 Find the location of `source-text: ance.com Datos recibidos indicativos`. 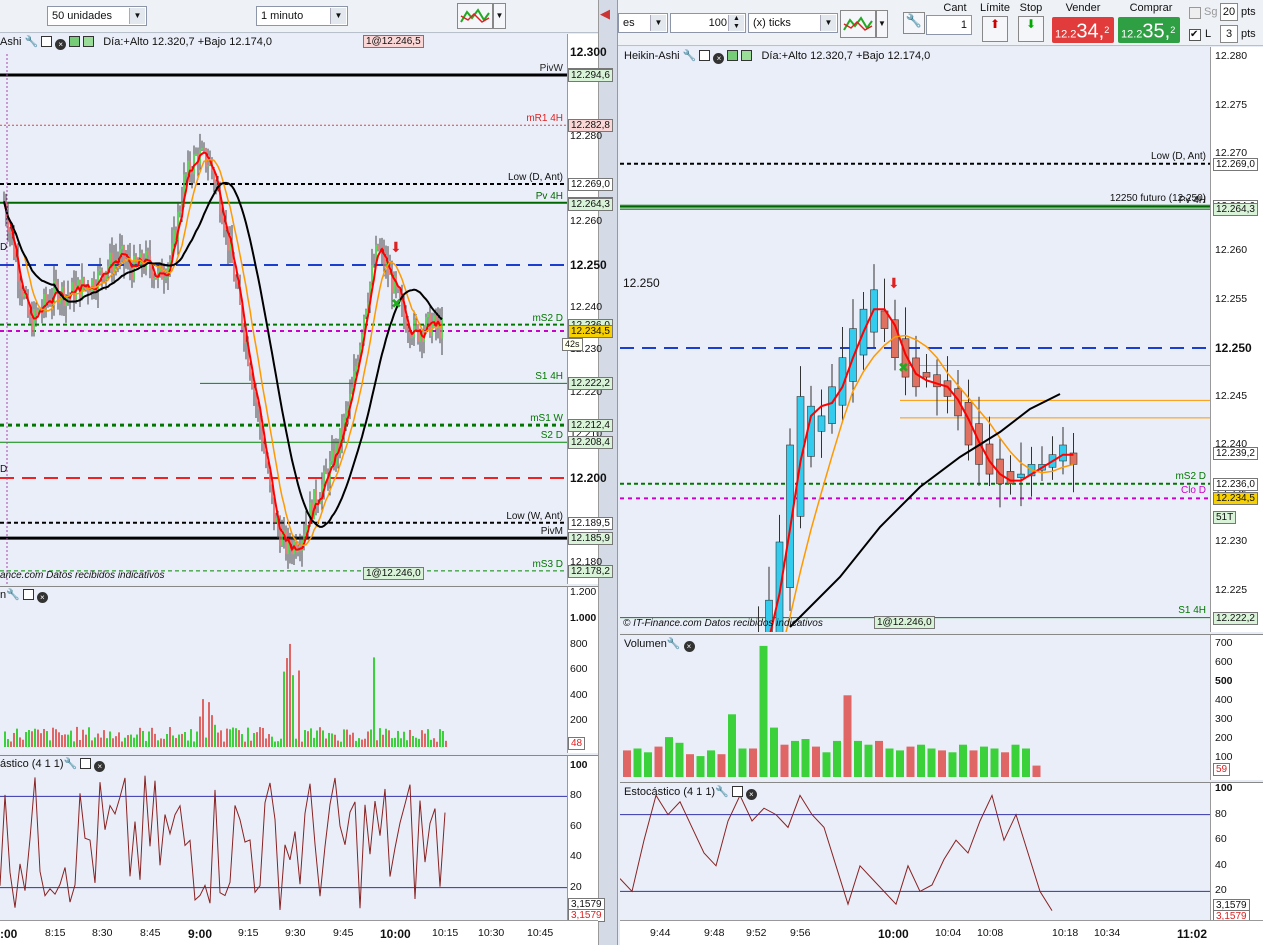

source-text: ance.com Datos recibidos indicativos is located at coordinates (82, 575).